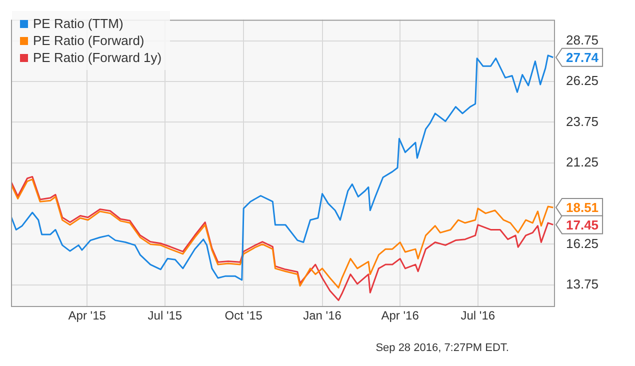  I want to click on y-tick-label: 26.25, so click(582, 80).